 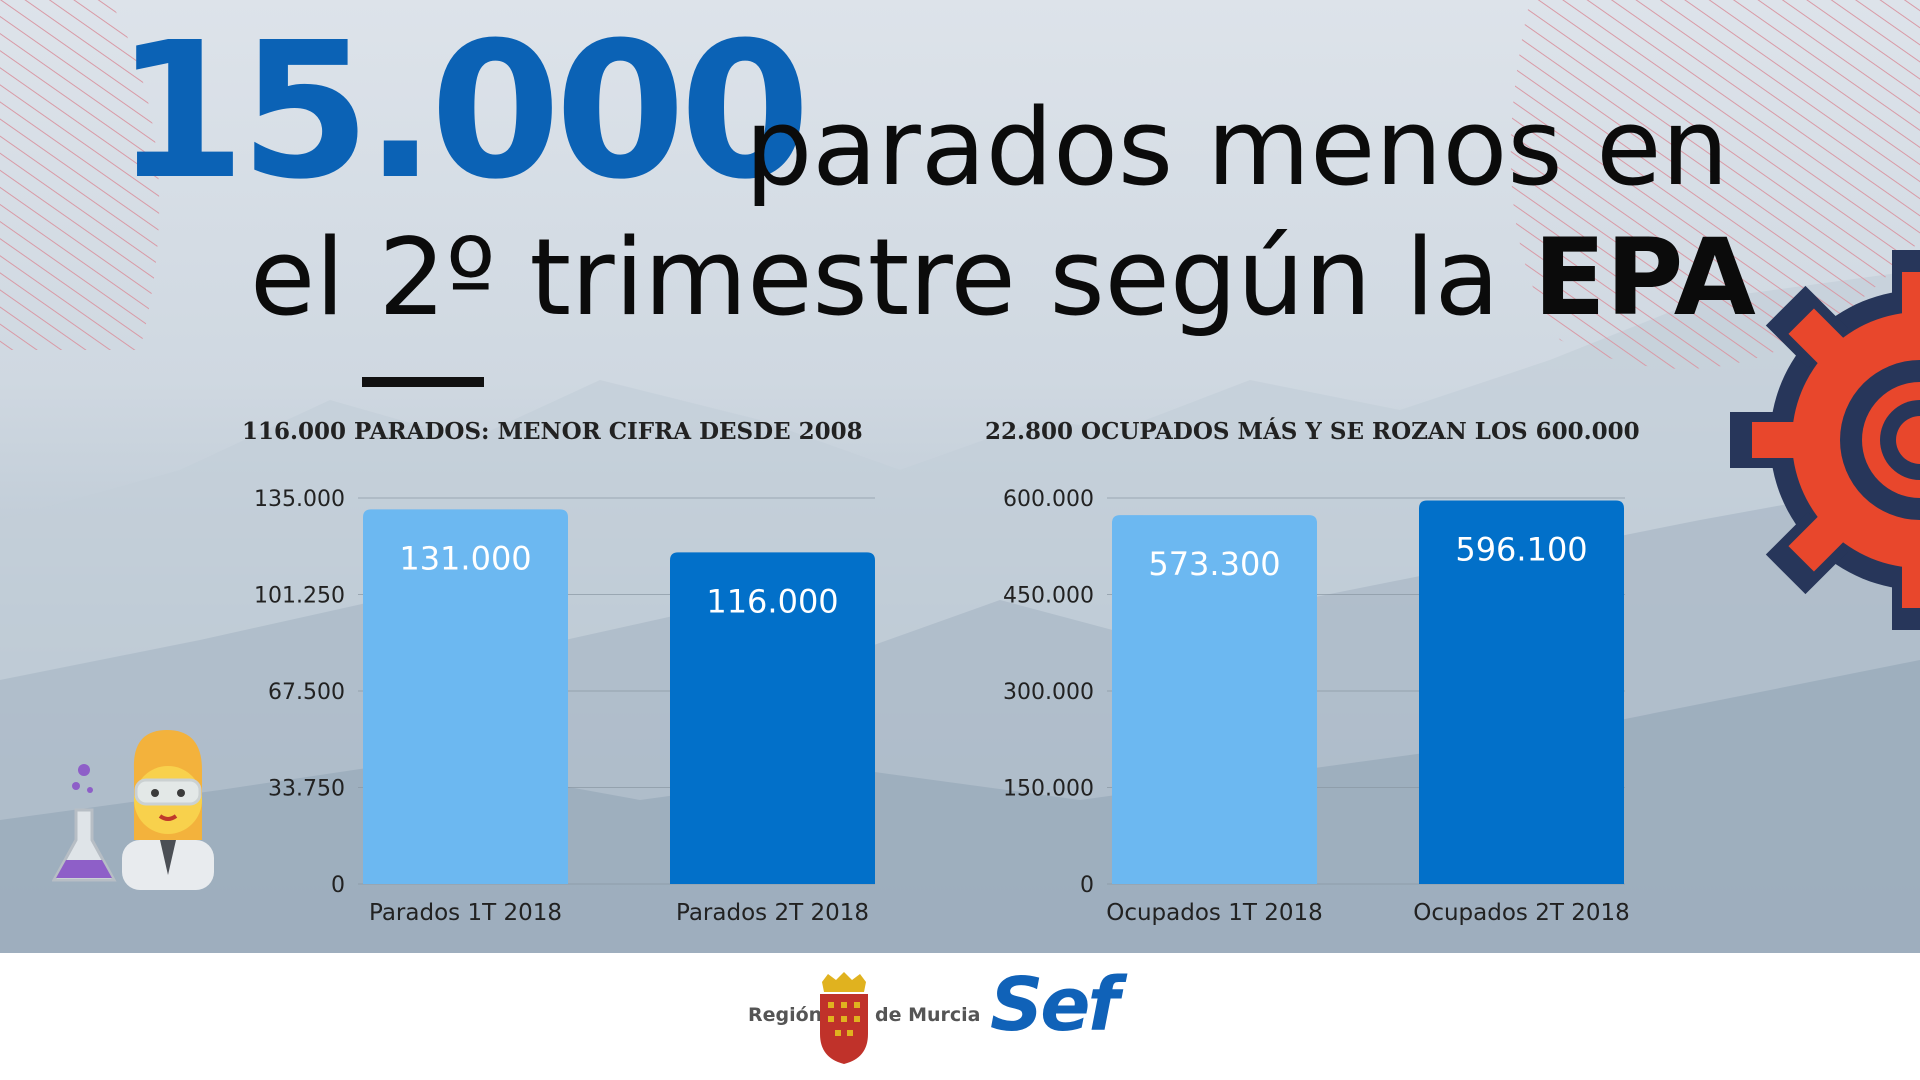 What do you see at coordinates (306, 789) in the screenshot?
I see `chart1-ytick-label: 33.750` at bounding box center [306, 789].